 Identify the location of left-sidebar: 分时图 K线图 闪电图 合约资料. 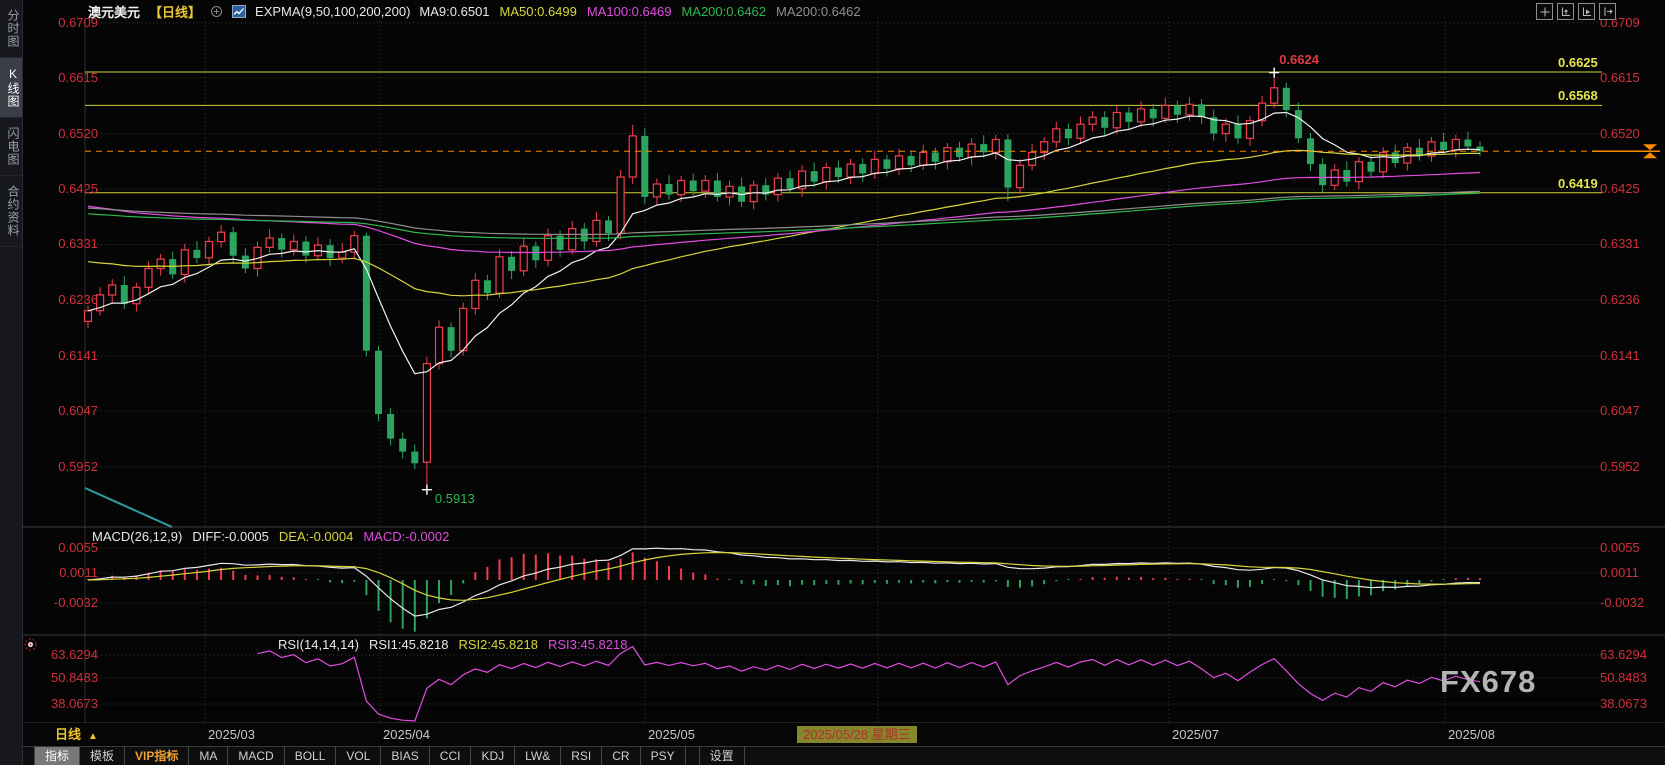
(11, 382).